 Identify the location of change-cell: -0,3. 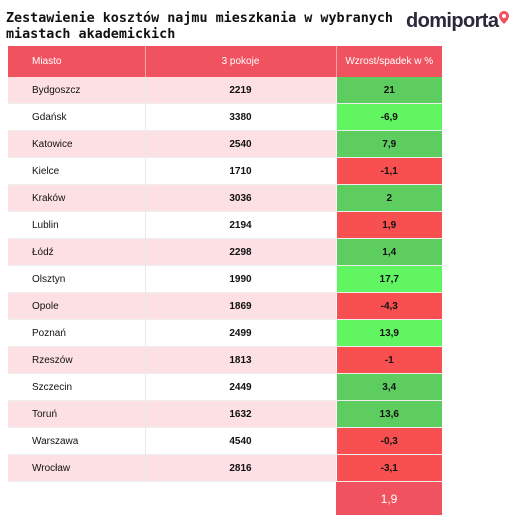
(388, 441).